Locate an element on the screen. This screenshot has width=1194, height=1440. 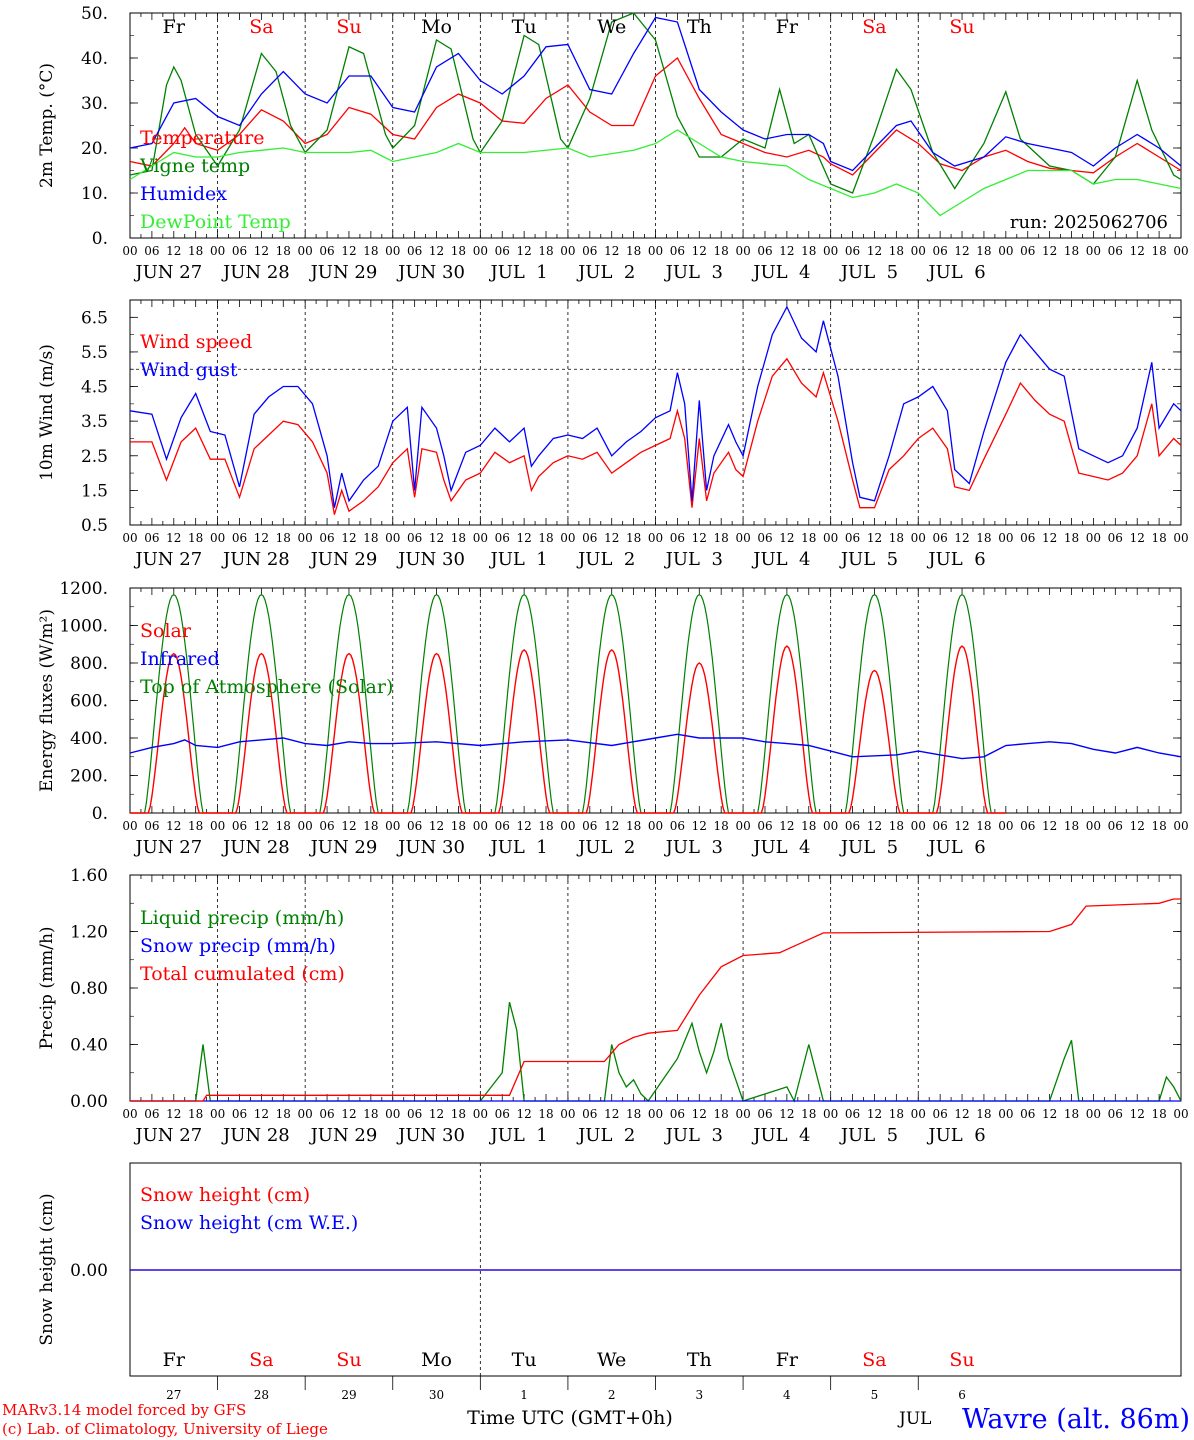
precip-ytick-label: 0.80 is located at coordinates (89, 989).